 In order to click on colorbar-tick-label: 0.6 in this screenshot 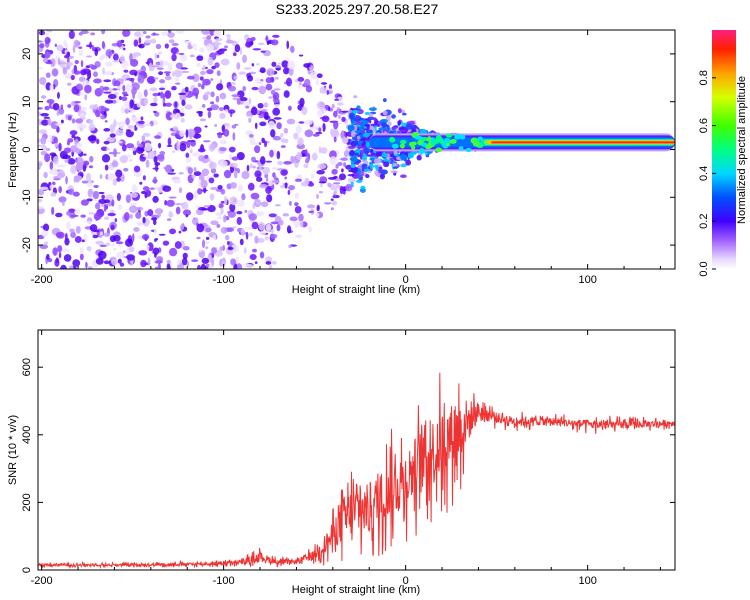, I will do `click(704, 125)`.